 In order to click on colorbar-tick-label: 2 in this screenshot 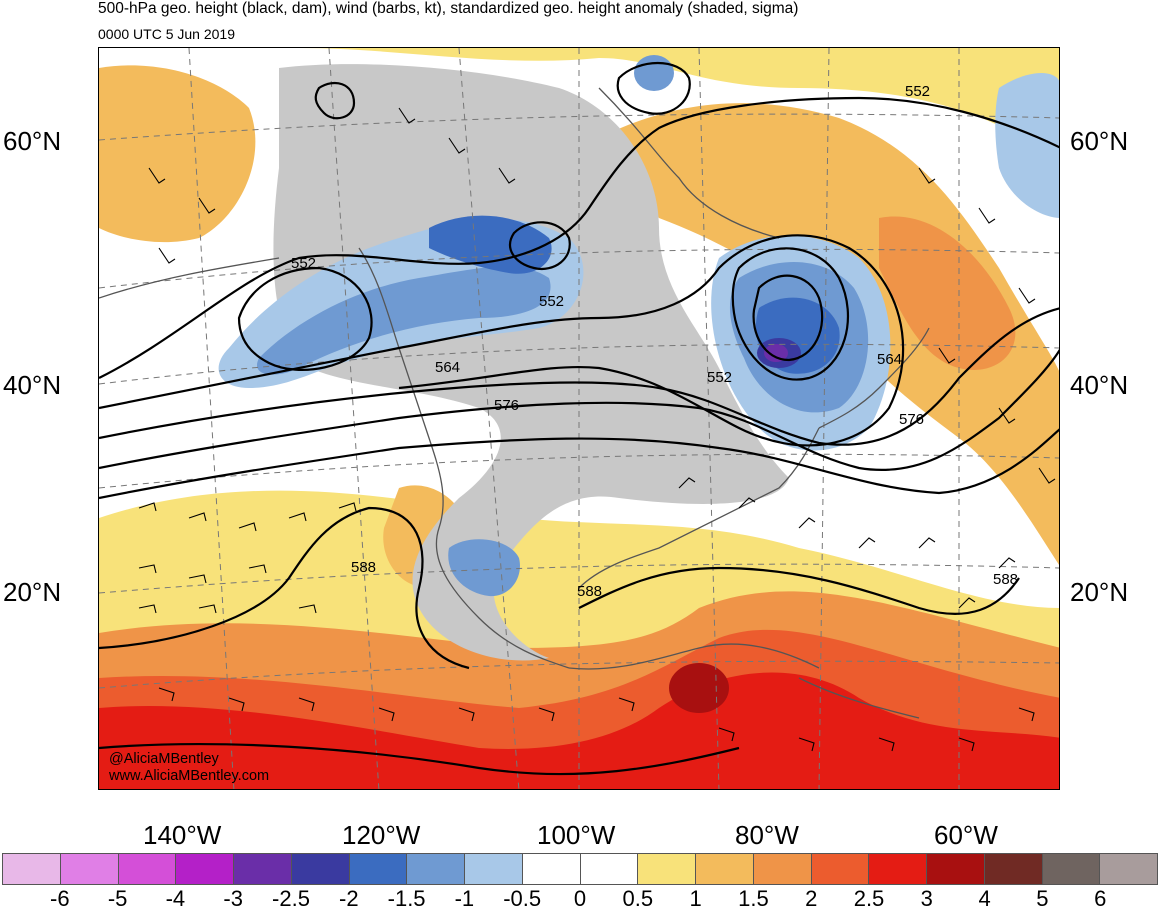, I will do `click(811, 898)`.